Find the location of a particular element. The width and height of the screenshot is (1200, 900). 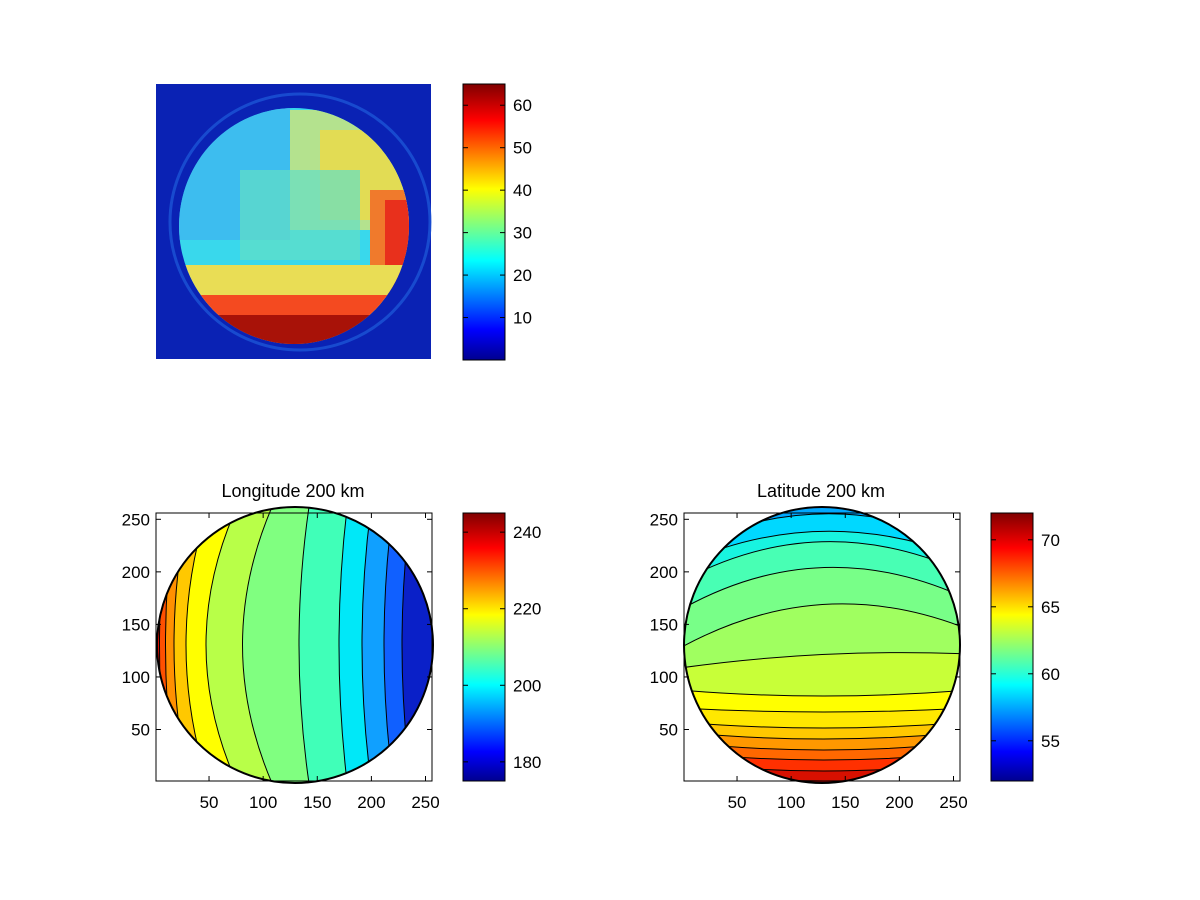

longitude-ytick-label: 250 is located at coordinates (136, 519).